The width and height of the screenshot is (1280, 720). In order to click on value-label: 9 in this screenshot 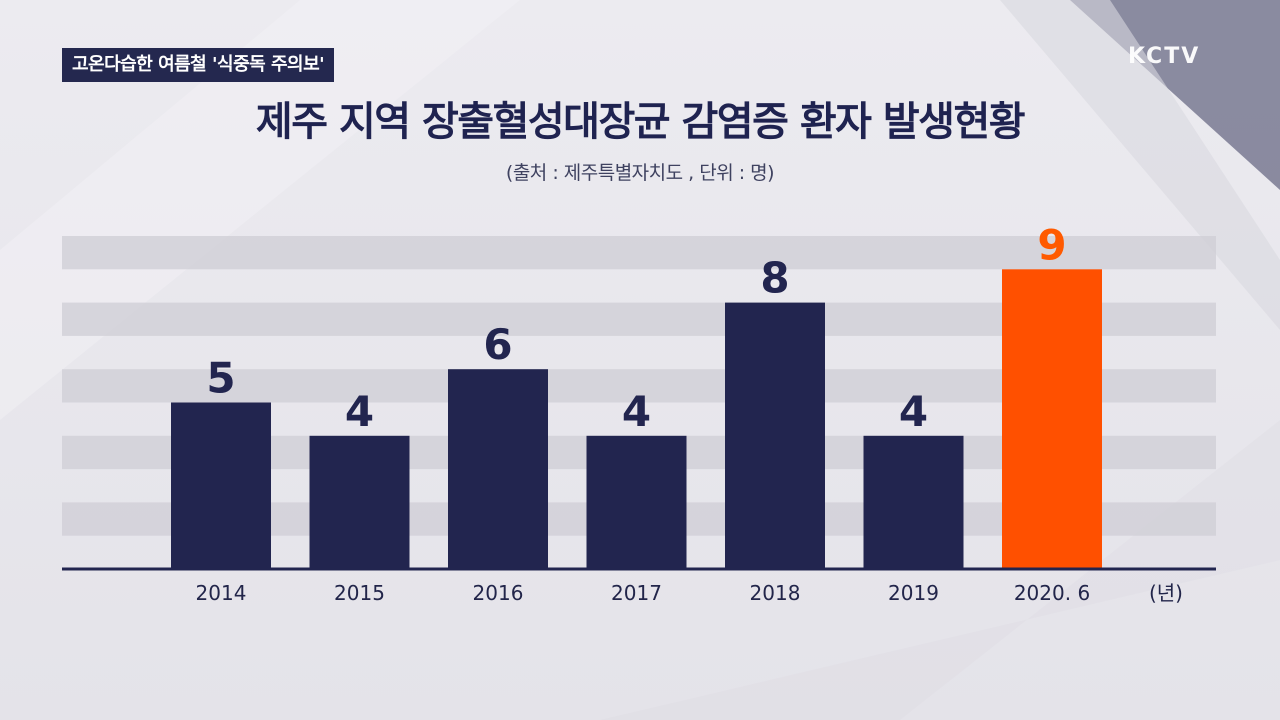, I will do `click(1051, 244)`.